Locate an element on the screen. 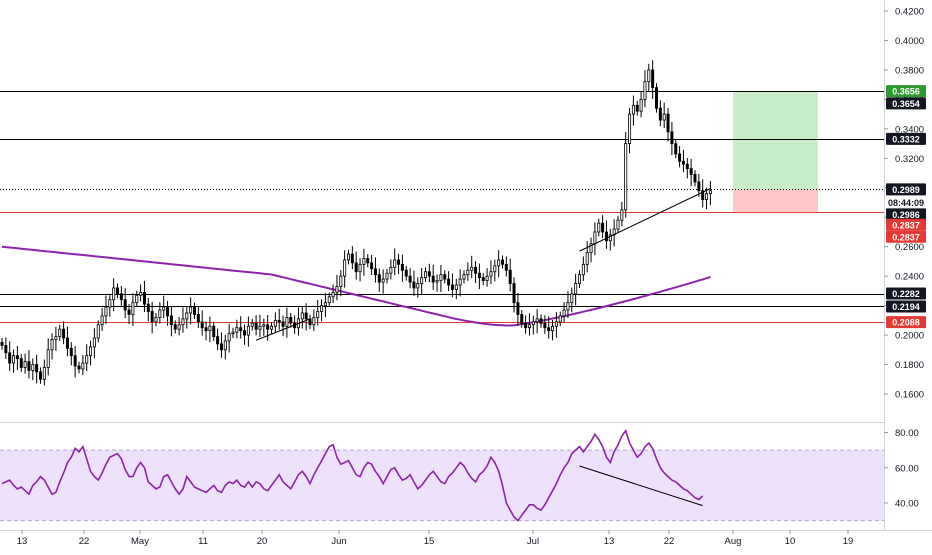  time-axis-label: 20 is located at coordinates (262, 541).